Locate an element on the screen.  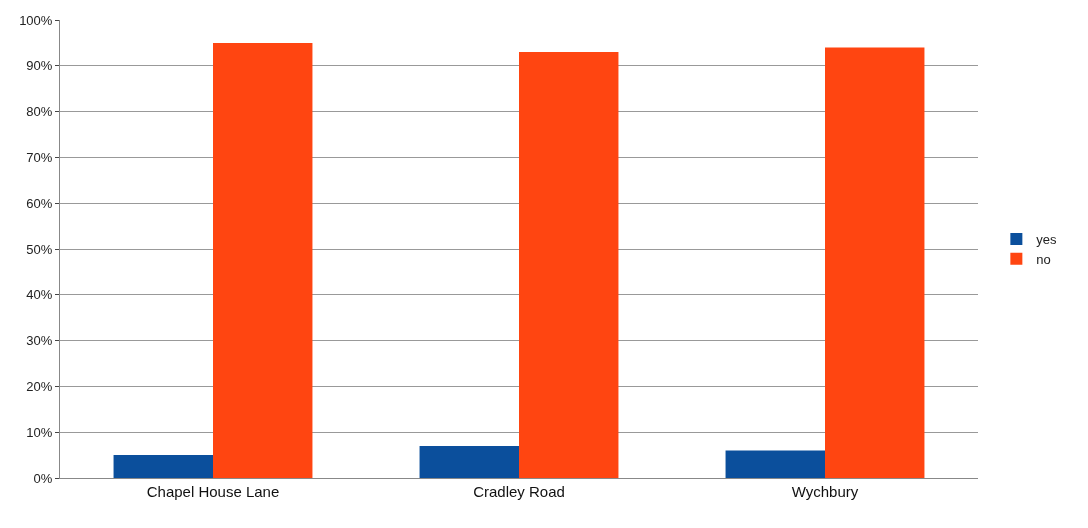
y-tick-label: 20% is located at coordinates (39, 386).